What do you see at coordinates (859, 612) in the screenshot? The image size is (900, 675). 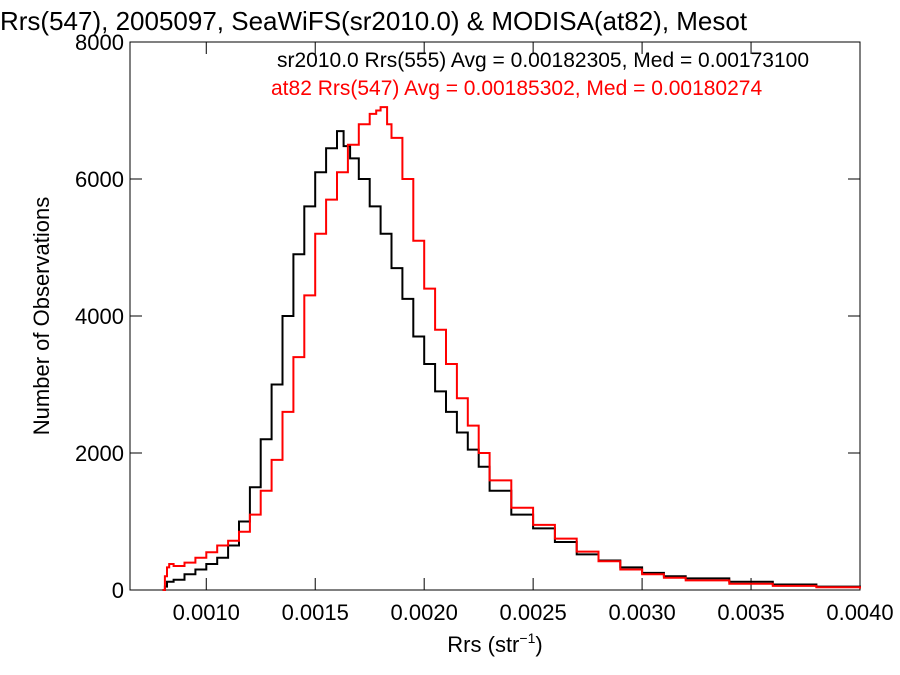 I see `x-tick-label: 0.0040` at bounding box center [859, 612].